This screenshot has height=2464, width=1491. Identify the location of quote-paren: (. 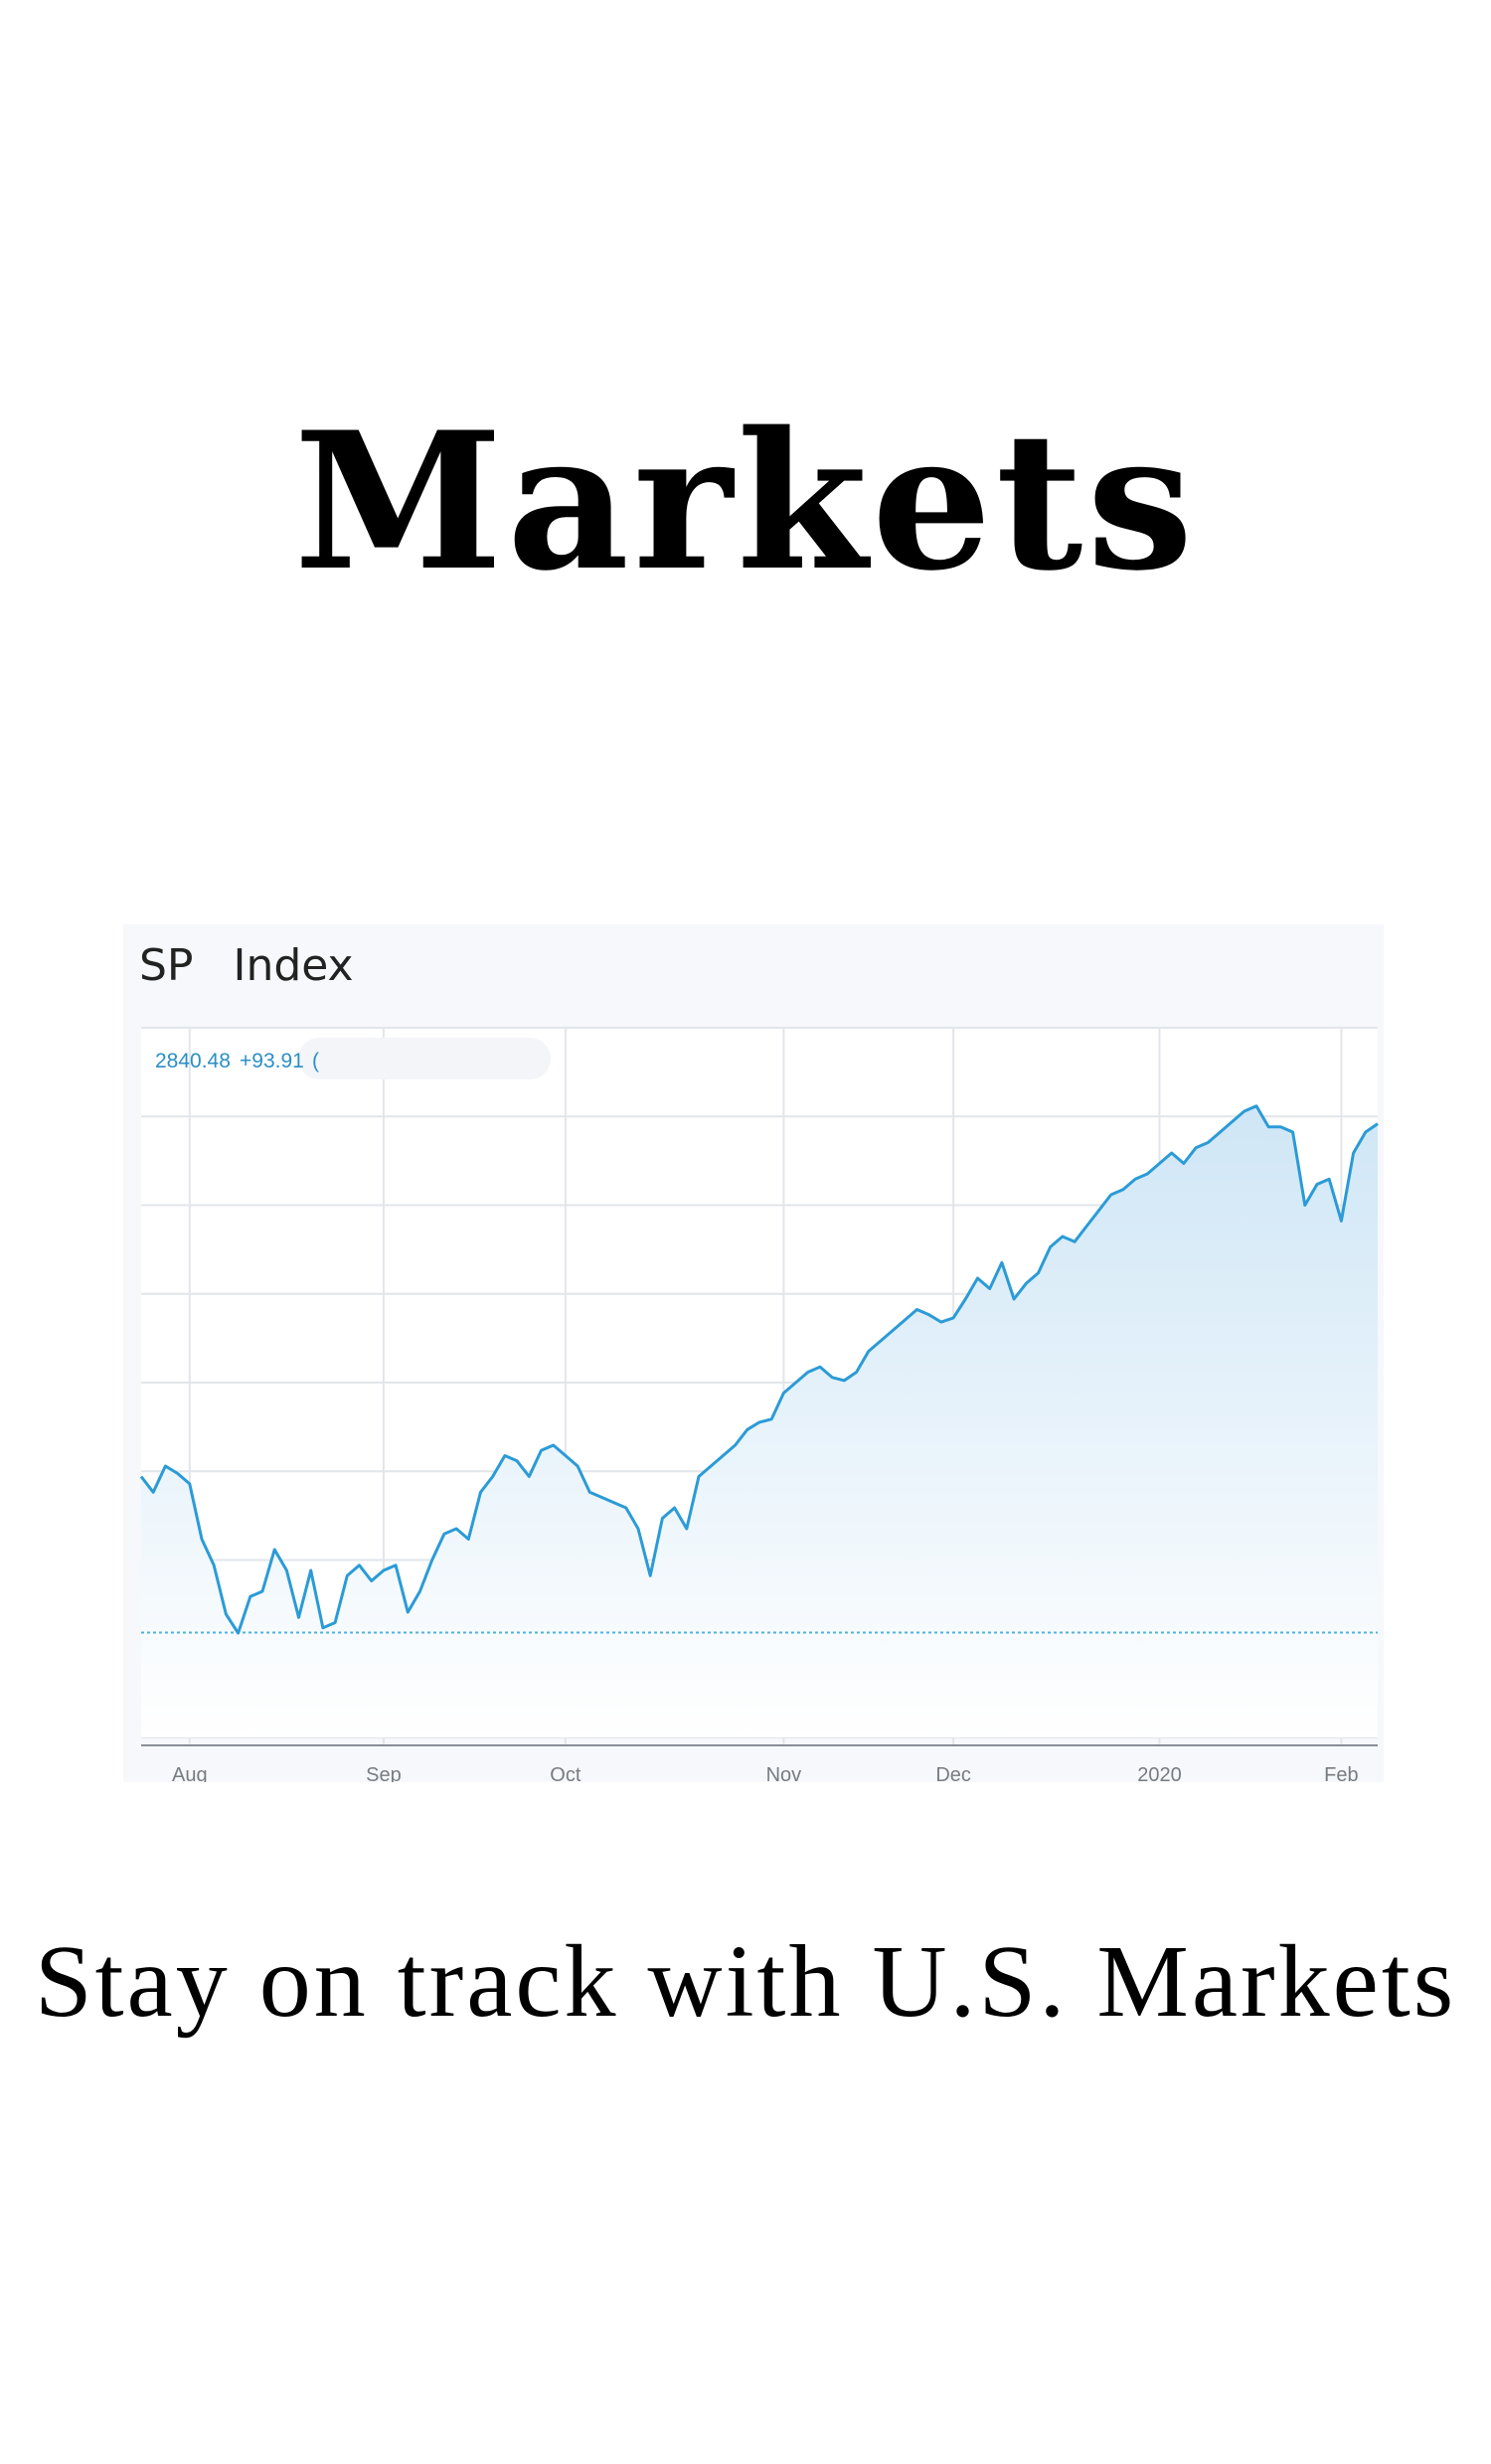
(315, 1061).